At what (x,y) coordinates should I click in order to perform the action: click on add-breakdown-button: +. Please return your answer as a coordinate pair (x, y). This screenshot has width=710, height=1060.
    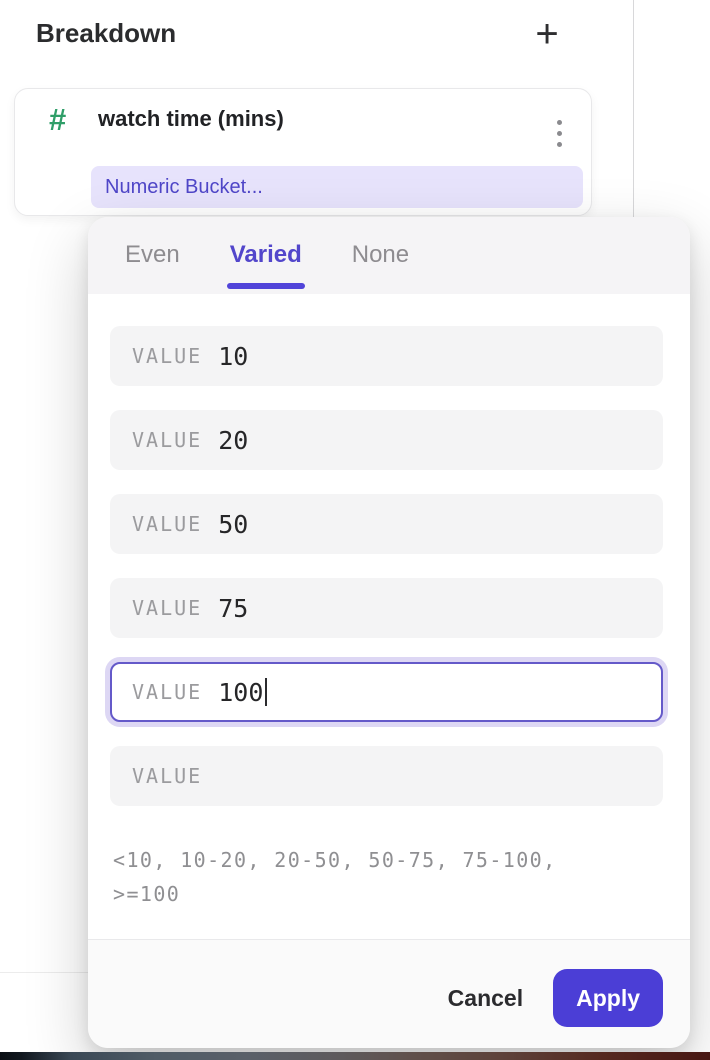
    Looking at the image, I should click on (547, 34).